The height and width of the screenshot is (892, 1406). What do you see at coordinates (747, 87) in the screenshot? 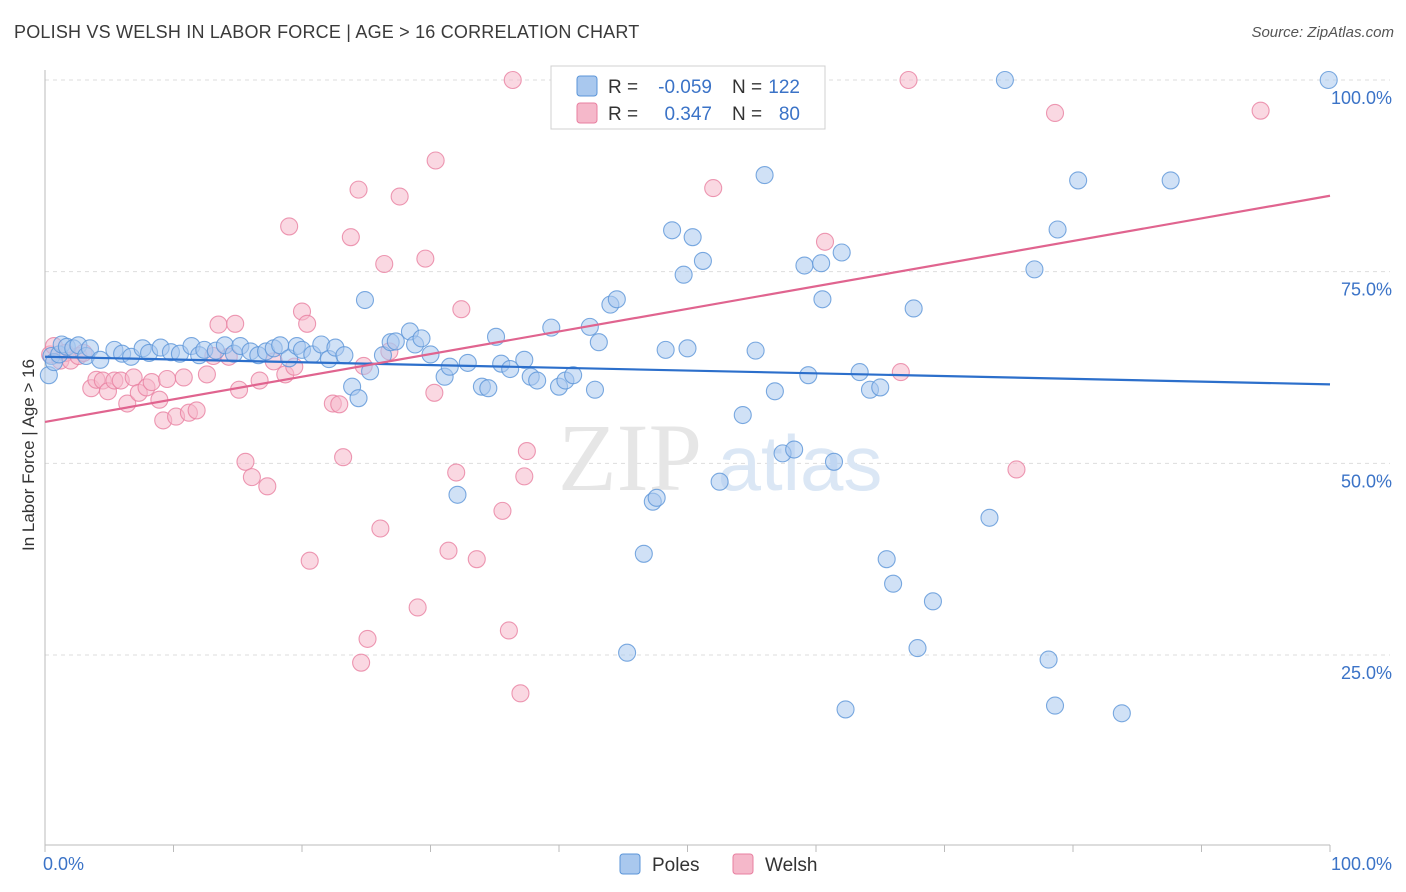
I see `poles-n-label: N =` at bounding box center [747, 87].